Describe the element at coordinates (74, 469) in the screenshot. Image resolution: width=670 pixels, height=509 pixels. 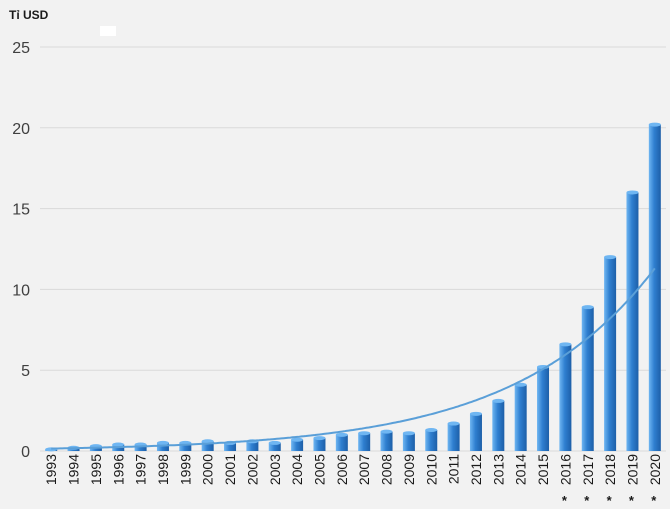
I see `x-tick-label: 1994` at that location.